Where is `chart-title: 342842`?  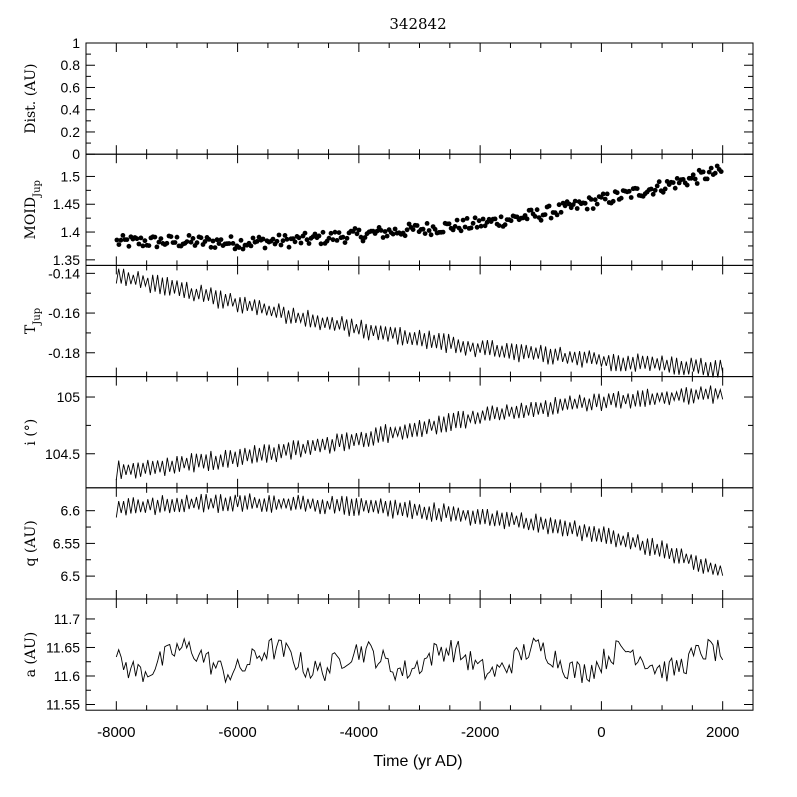 chart-title: 342842 is located at coordinates (417, 24).